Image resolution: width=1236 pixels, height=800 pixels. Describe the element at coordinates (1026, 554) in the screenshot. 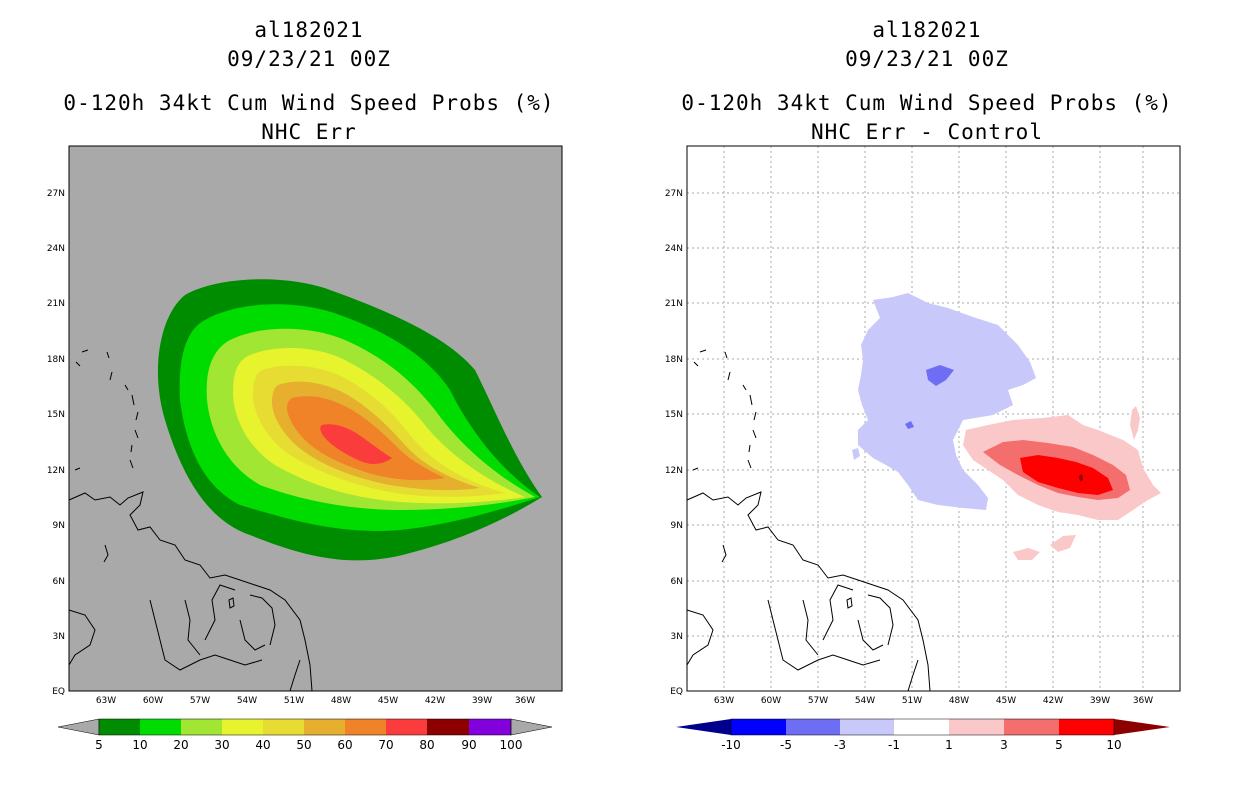

I see `diff-contour-pos1-fragment-a` at that location.